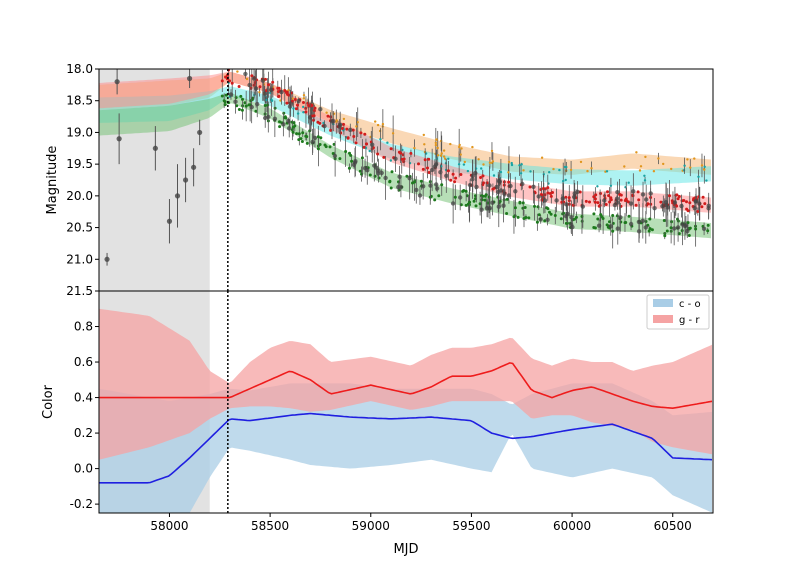  What do you see at coordinates (690, 304) in the screenshot?
I see `legend-label-c-o: c - o` at bounding box center [690, 304].